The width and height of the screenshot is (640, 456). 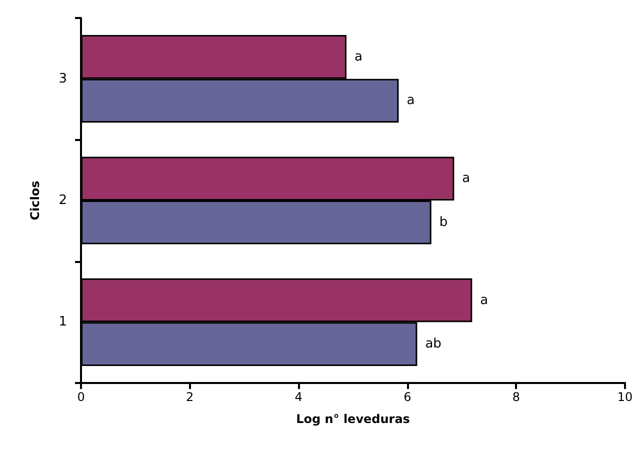 What do you see at coordinates (516, 397) in the screenshot?
I see `x-tick-label: 8` at bounding box center [516, 397].